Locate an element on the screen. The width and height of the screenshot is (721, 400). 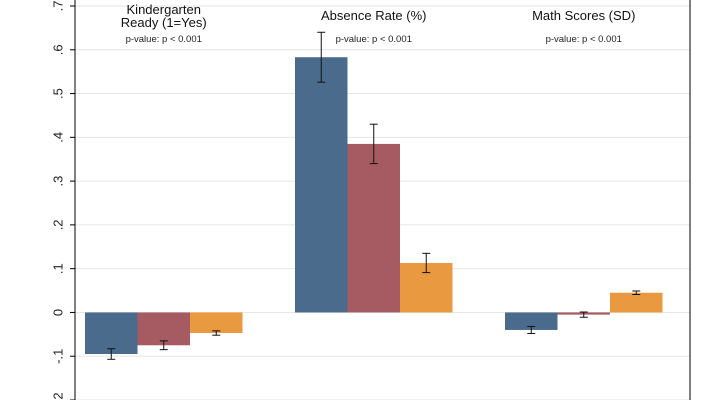
y-axis: -.2 -.1 0 .1 .2 .3 .4 .5 .6 .7 is located at coordinates (63, 200).